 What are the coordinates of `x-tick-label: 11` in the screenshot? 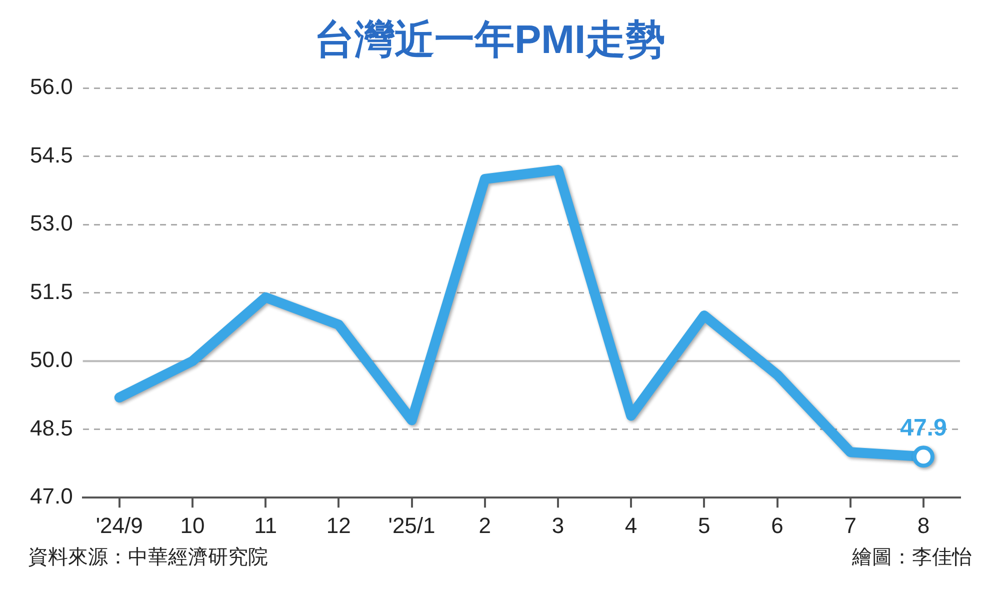 It's located at (265, 525).